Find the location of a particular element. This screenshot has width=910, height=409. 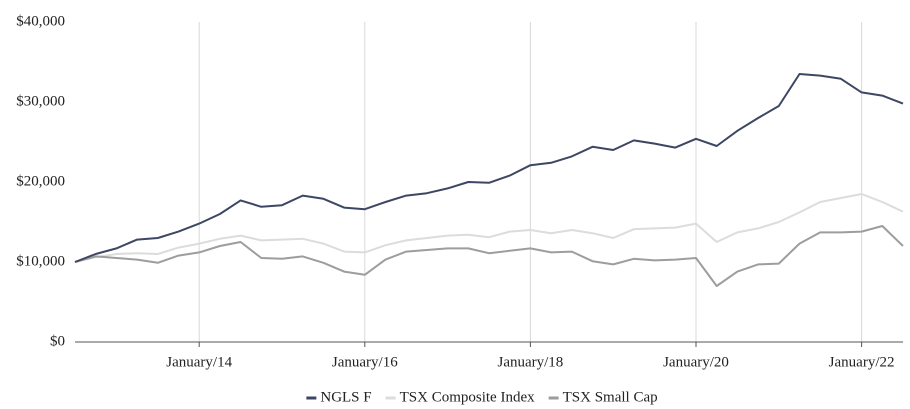

legend-label: TSX Small Cap is located at coordinates (610, 397).